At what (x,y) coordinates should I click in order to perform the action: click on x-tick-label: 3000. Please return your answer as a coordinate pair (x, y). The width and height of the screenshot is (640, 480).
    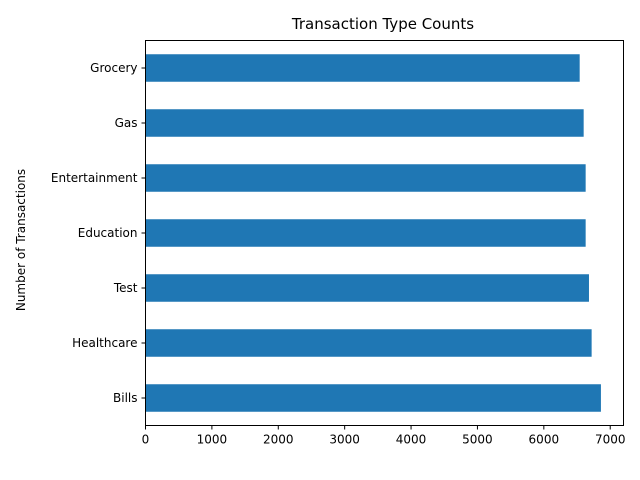
    Looking at the image, I should click on (344, 440).